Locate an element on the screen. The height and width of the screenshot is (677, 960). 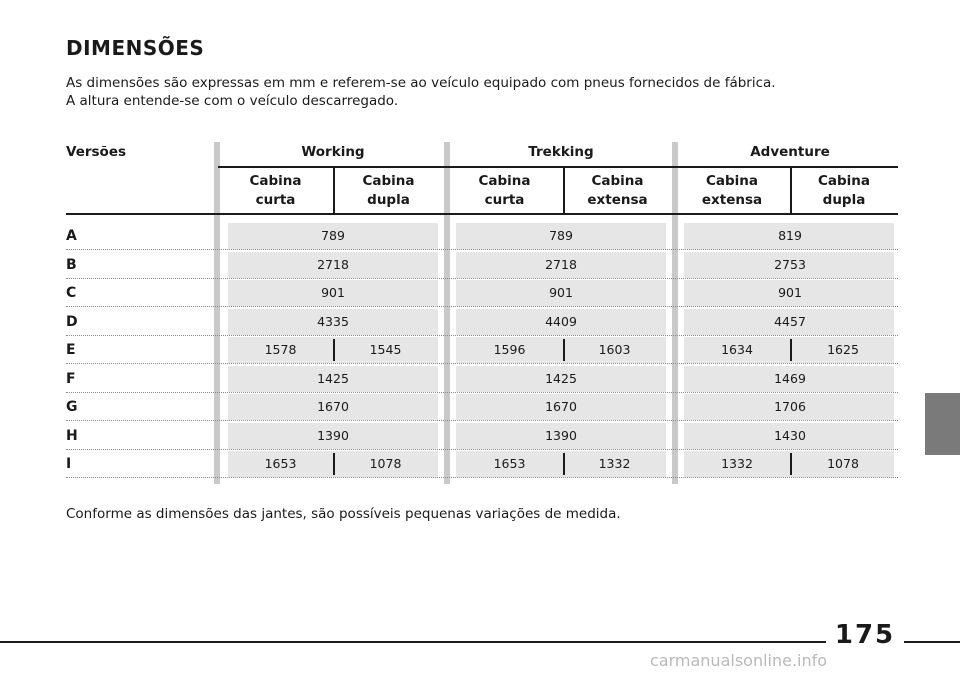
value-cell: 1634 is located at coordinates (737, 349).